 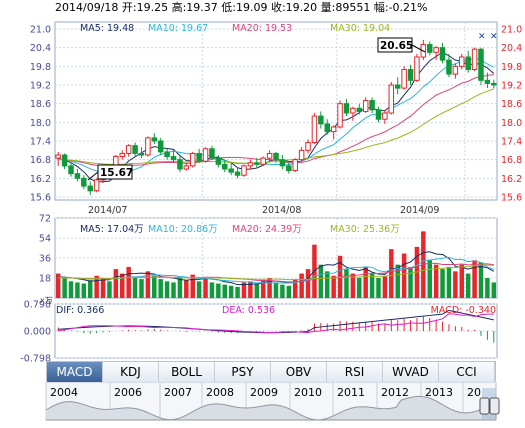 What do you see at coordinates (482, 37) in the screenshot?
I see `zoom-in-icon: ✕` at bounding box center [482, 37].